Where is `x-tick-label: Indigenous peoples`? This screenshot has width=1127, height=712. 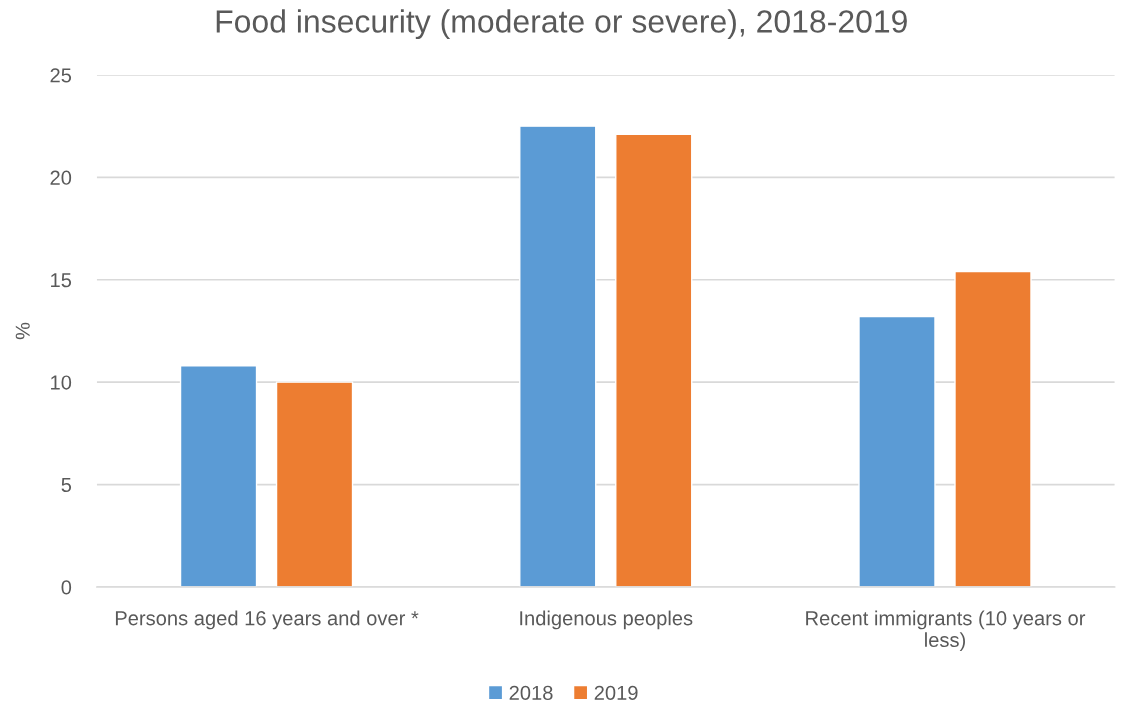 x-tick-label: Indigenous peoples is located at coordinates (606, 620).